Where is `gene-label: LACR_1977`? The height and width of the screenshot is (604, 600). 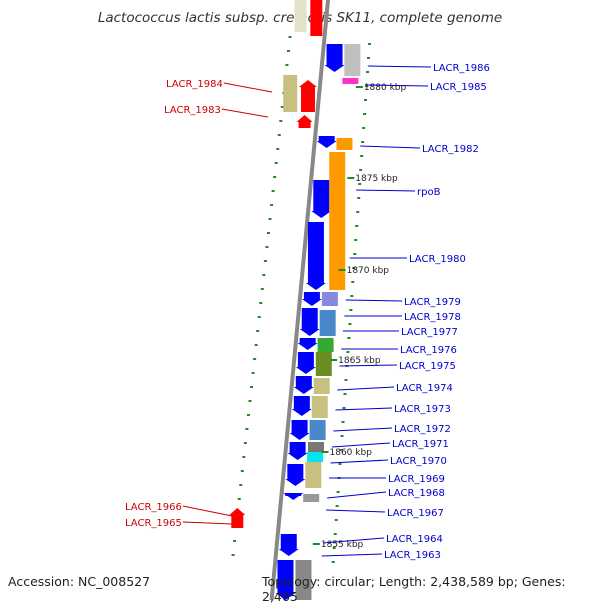
gene-label: LACR_1977 is located at coordinates (429, 332).